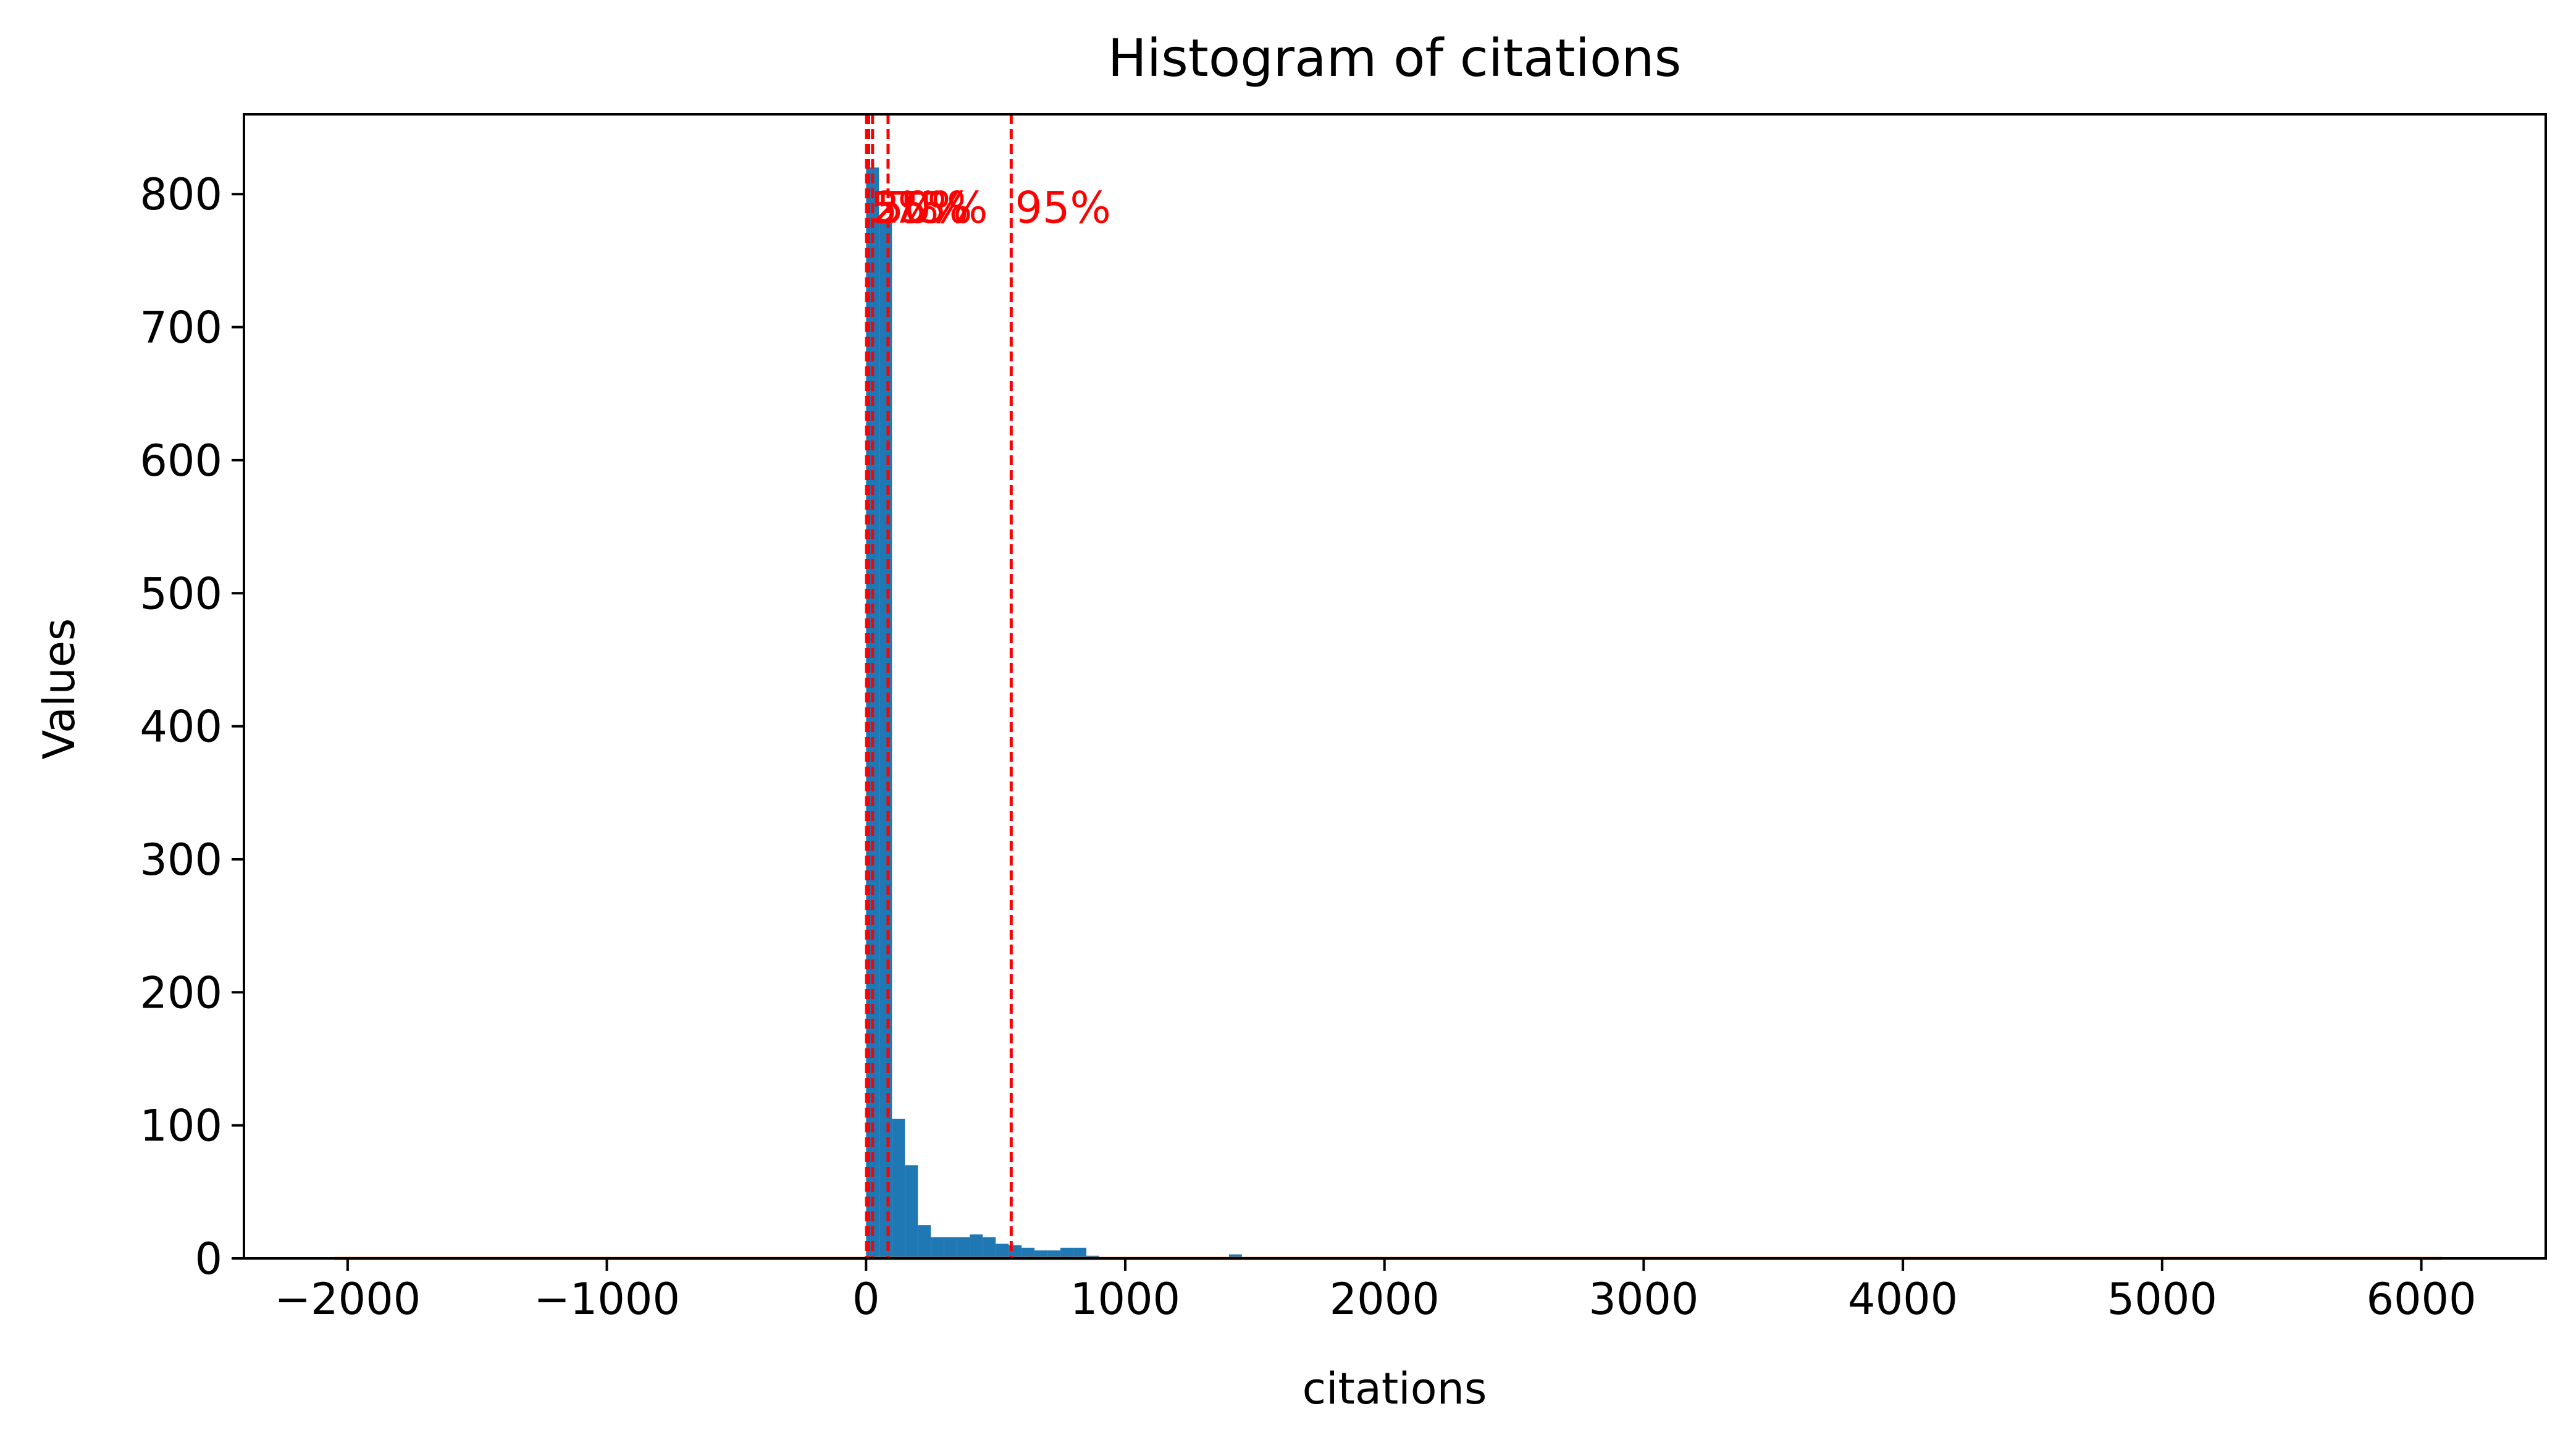  What do you see at coordinates (1395, 1388) in the screenshot?
I see `x-axis-label: citations` at bounding box center [1395, 1388].